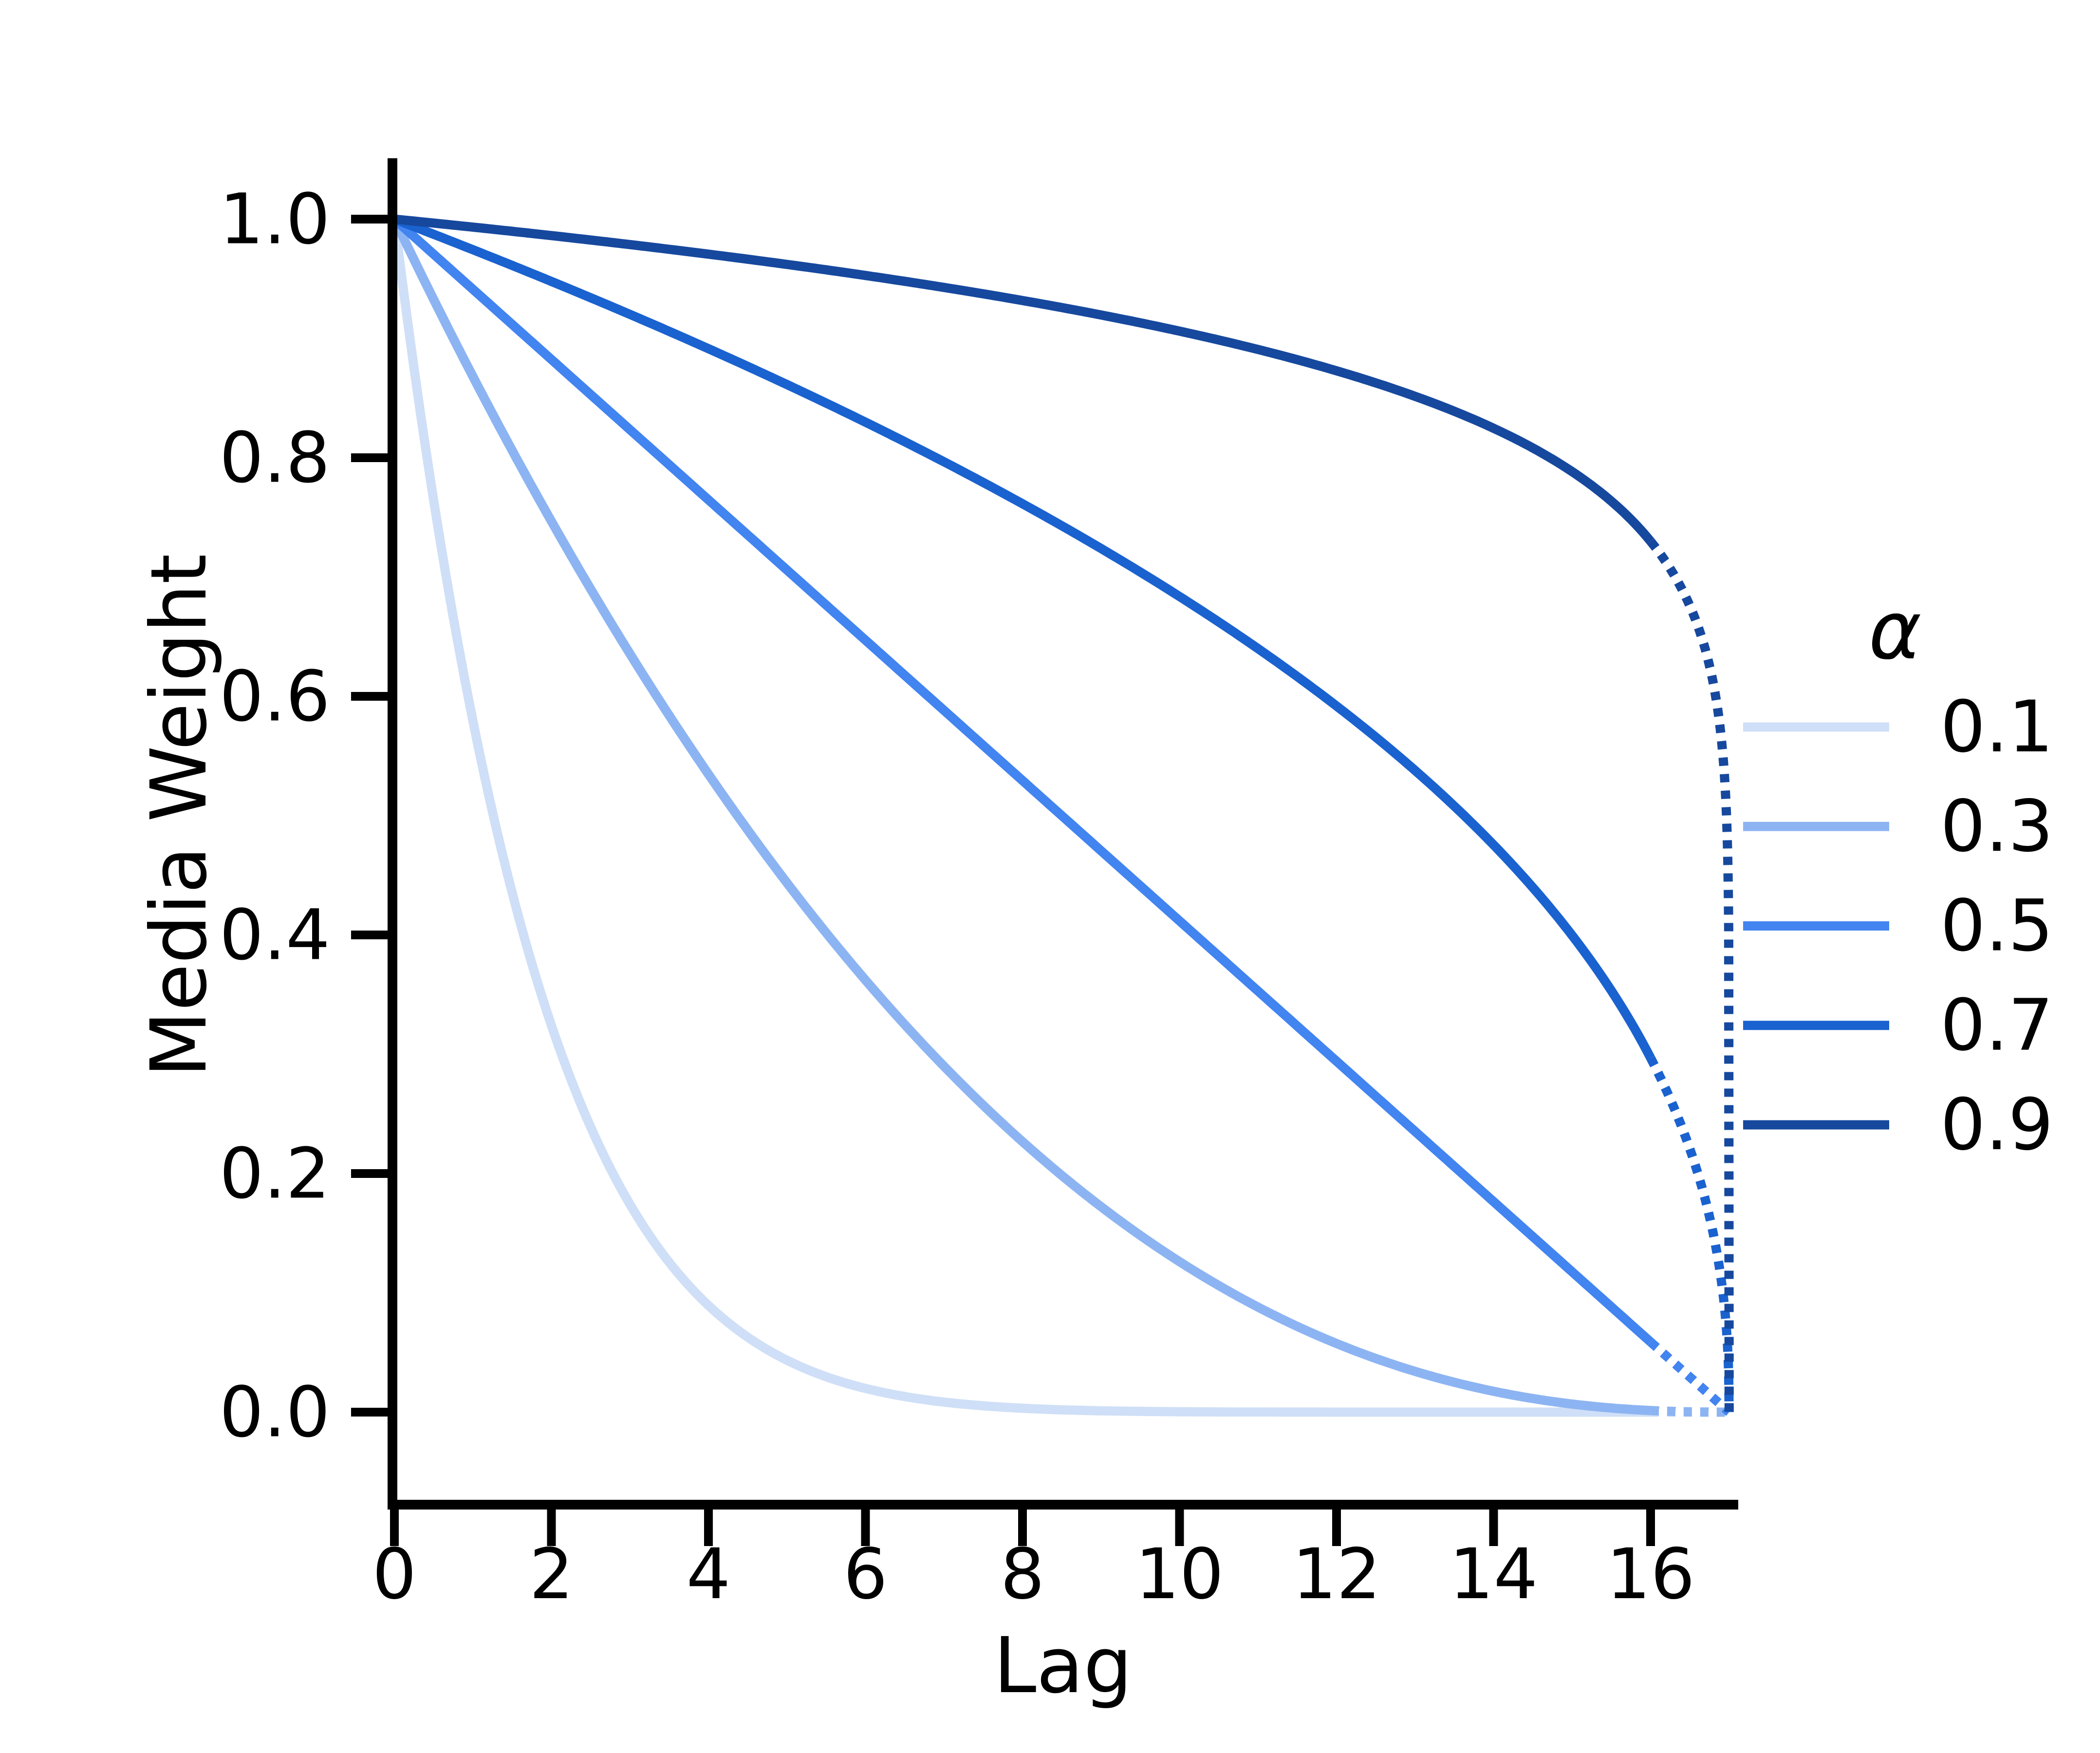  What do you see at coordinates (1180, 1574) in the screenshot?
I see `x-tick-label: 10` at bounding box center [1180, 1574].